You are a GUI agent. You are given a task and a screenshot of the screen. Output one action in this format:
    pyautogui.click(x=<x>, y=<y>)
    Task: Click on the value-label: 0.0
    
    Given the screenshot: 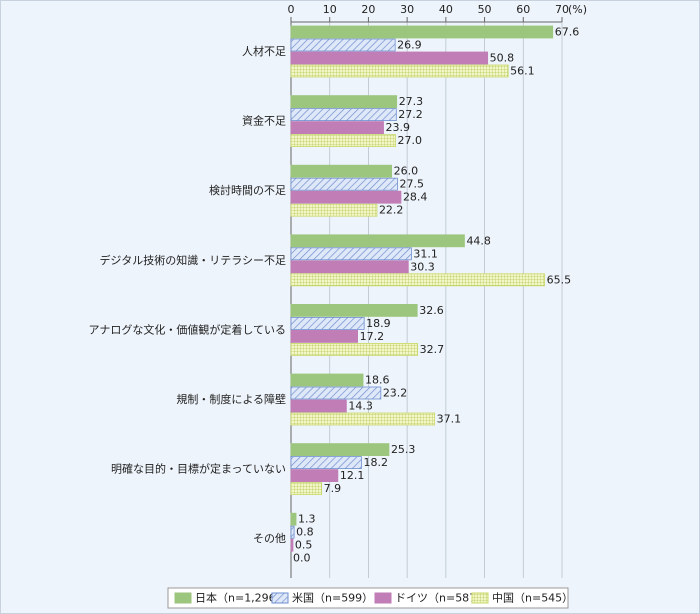 What is the action you would take?
    pyautogui.click(x=302, y=558)
    